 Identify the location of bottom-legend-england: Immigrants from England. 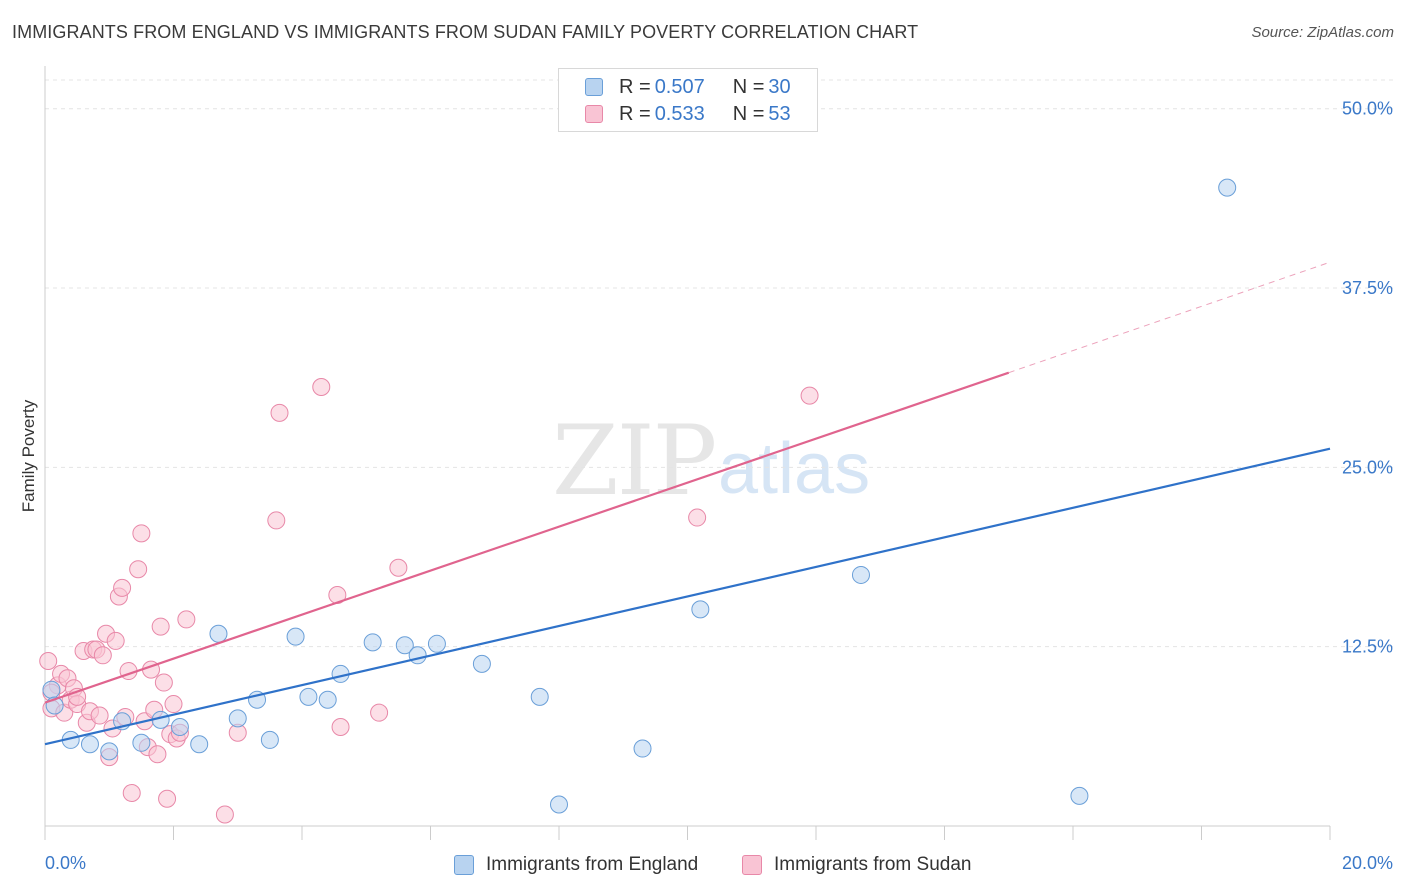
(576, 865).